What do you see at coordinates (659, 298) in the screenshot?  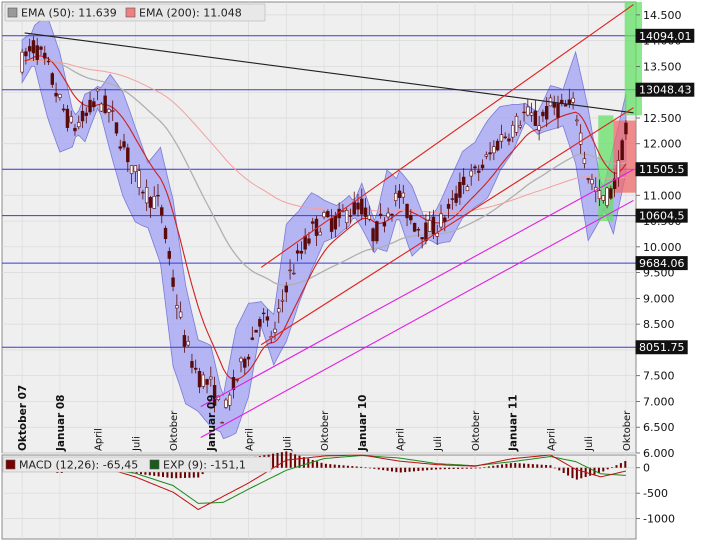 I see `price-ytick-label: 9.000` at bounding box center [659, 298].